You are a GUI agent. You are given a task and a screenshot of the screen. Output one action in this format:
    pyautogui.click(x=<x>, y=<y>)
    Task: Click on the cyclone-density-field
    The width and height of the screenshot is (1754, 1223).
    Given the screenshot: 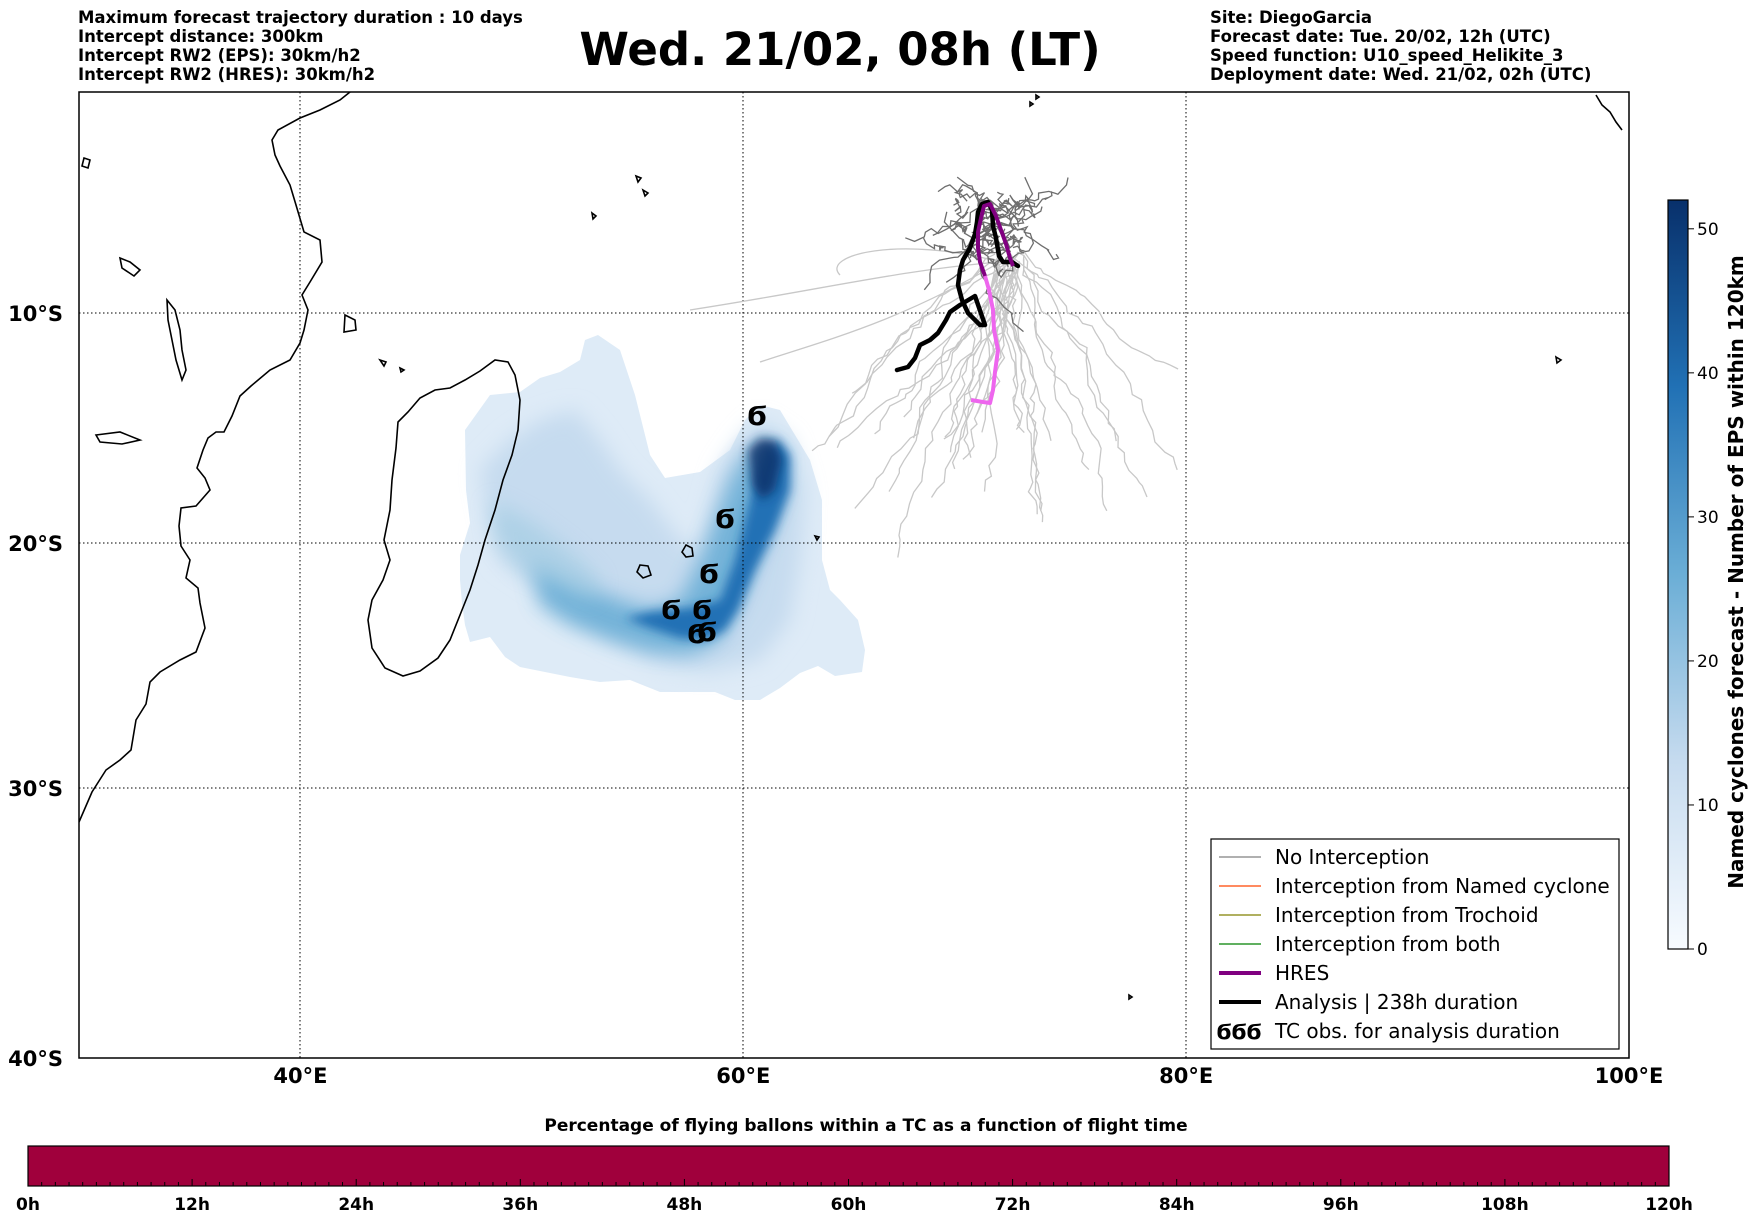 What is the action you would take?
    pyautogui.click(x=662, y=517)
    